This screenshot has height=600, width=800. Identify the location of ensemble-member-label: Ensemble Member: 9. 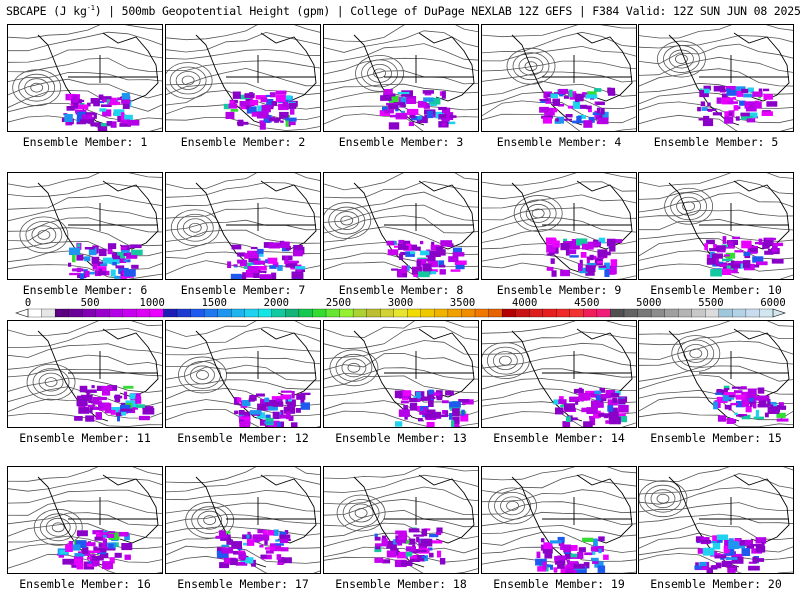
(559, 290).